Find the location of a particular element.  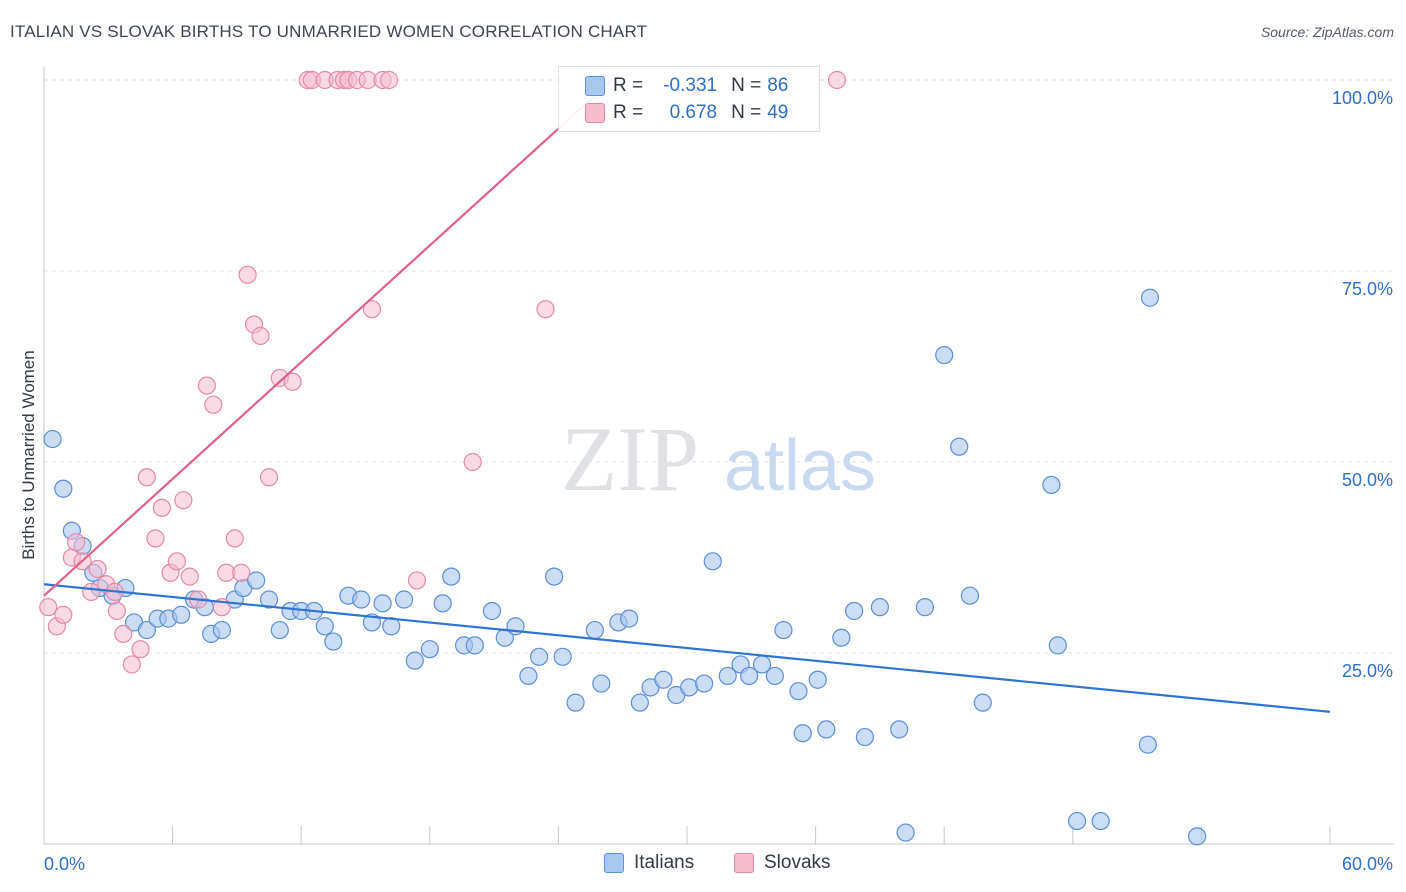

watermark-atlas: atlas is located at coordinates (800, 466).